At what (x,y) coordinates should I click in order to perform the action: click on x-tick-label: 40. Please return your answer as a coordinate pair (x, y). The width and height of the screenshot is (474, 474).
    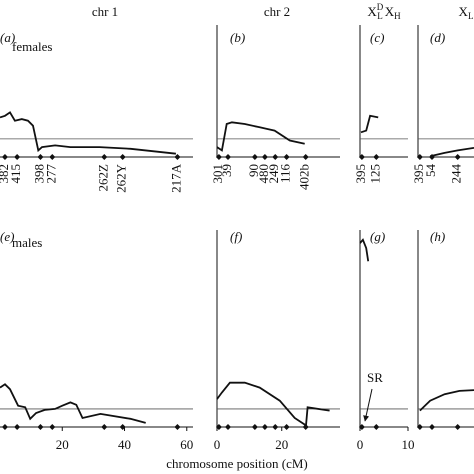
    Looking at the image, I should click on (124, 444).